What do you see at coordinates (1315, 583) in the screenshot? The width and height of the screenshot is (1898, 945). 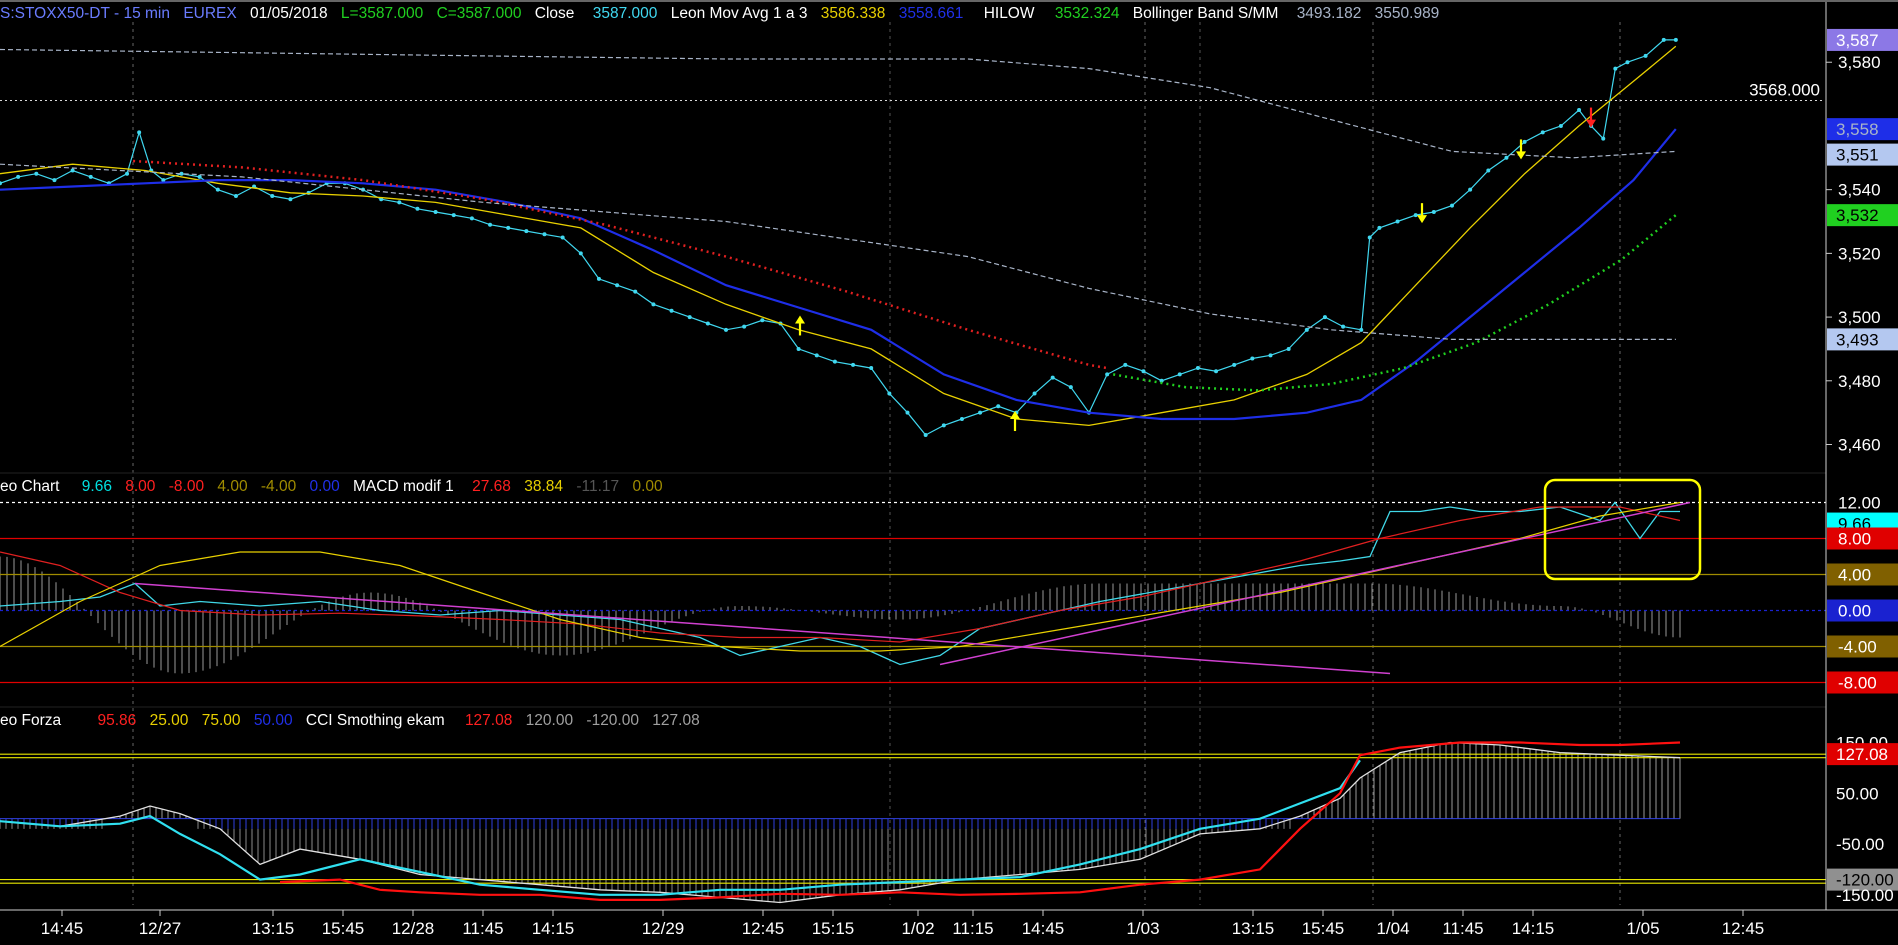 I see `macd-series-magenta_up` at bounding box center [1315, 583].